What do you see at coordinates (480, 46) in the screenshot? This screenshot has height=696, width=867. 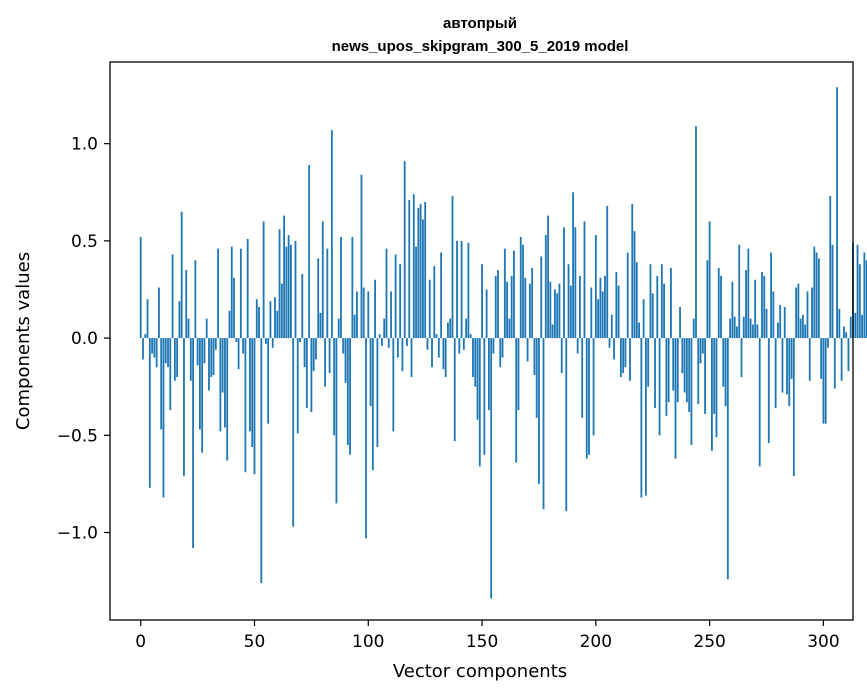 I see `chart-subtitle: news_upos_skipgram_300_5_2019 model` at bounding box center [480, 46].